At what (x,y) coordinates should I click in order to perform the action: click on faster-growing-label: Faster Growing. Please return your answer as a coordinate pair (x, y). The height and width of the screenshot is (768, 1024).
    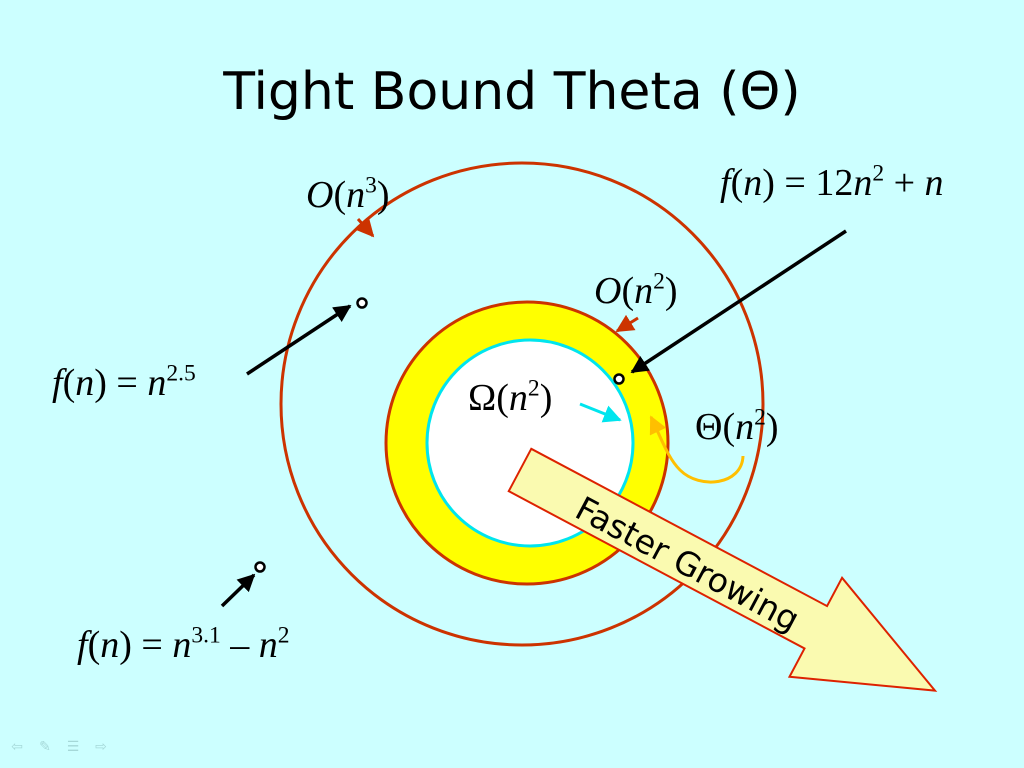
    Looking at the image, I should click on (687, 564).